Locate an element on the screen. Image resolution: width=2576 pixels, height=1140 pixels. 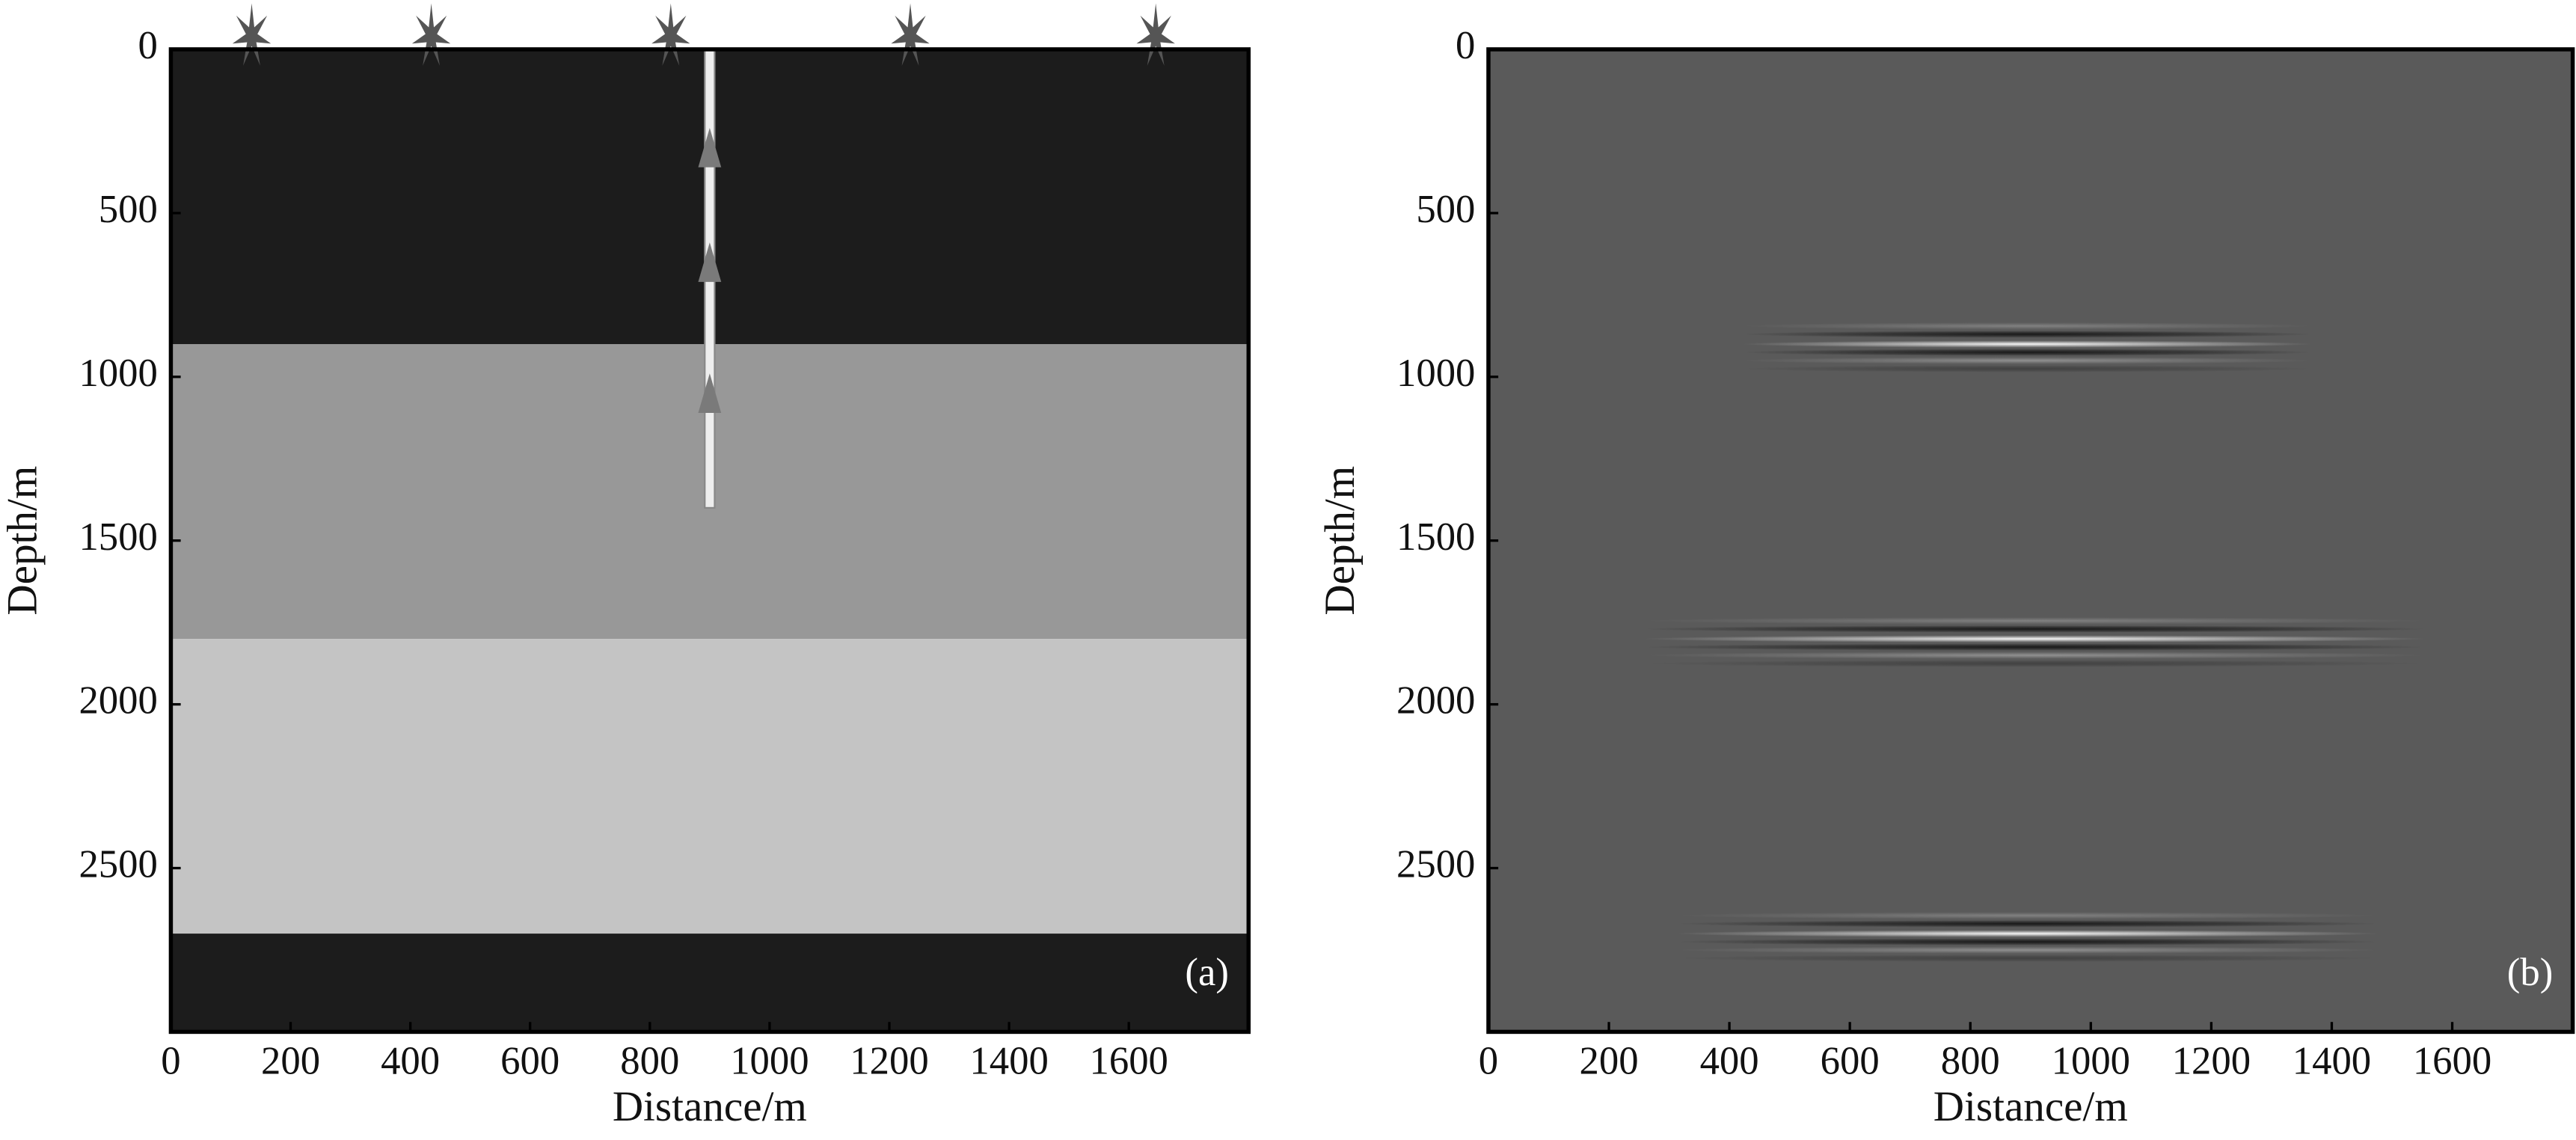
panel-label: (a) is located at coordinates (1207, 972).